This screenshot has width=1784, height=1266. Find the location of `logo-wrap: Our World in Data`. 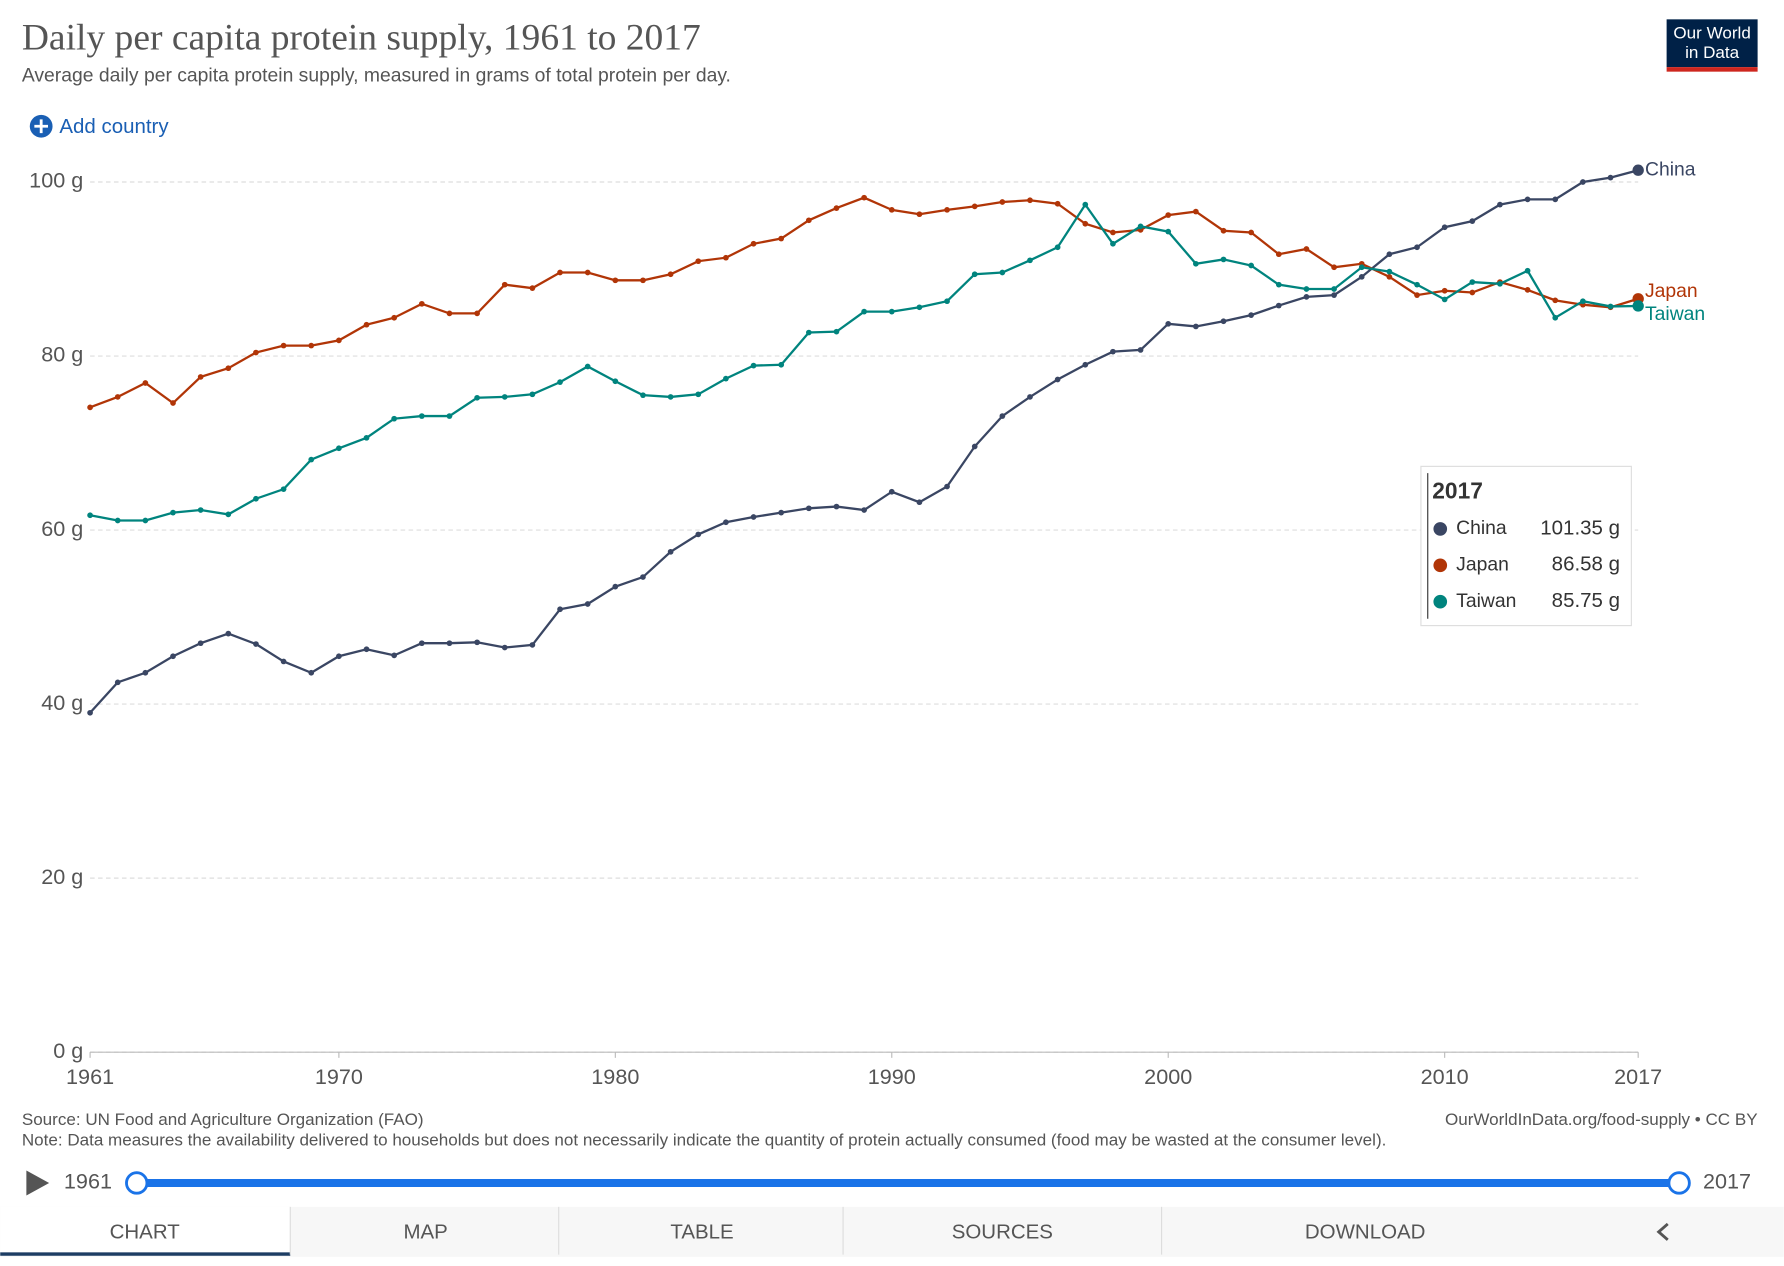

logo-wrap: Our World in Data is located at coordinates (1712, 43).